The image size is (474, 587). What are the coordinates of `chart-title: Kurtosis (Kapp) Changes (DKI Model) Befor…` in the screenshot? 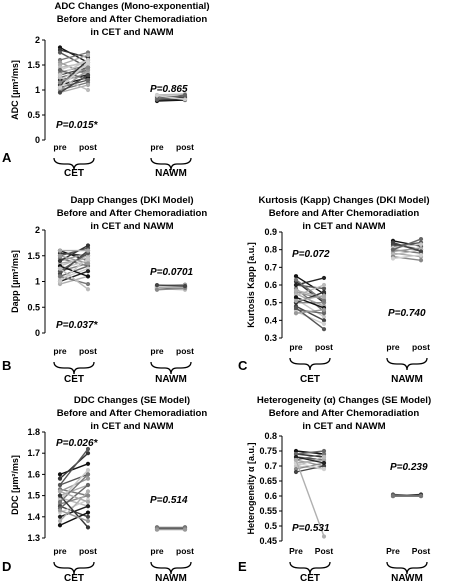 It's located at (343, 213).